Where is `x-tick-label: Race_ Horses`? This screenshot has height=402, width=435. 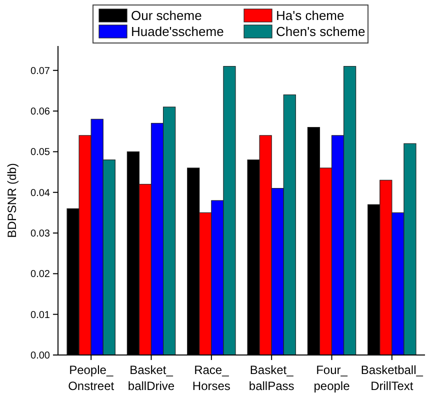
x-tick-label: Race_ Horses is located at coordinates (211, 378).